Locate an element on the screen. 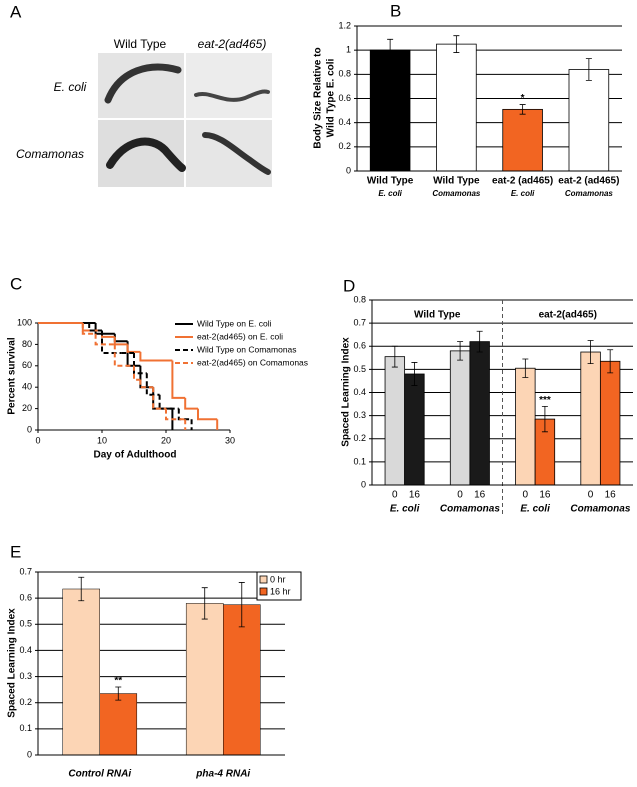 This screenshot has height=787, width=637. x-tick-label: pha-4 RNAi is located at coordinates (222, 774).